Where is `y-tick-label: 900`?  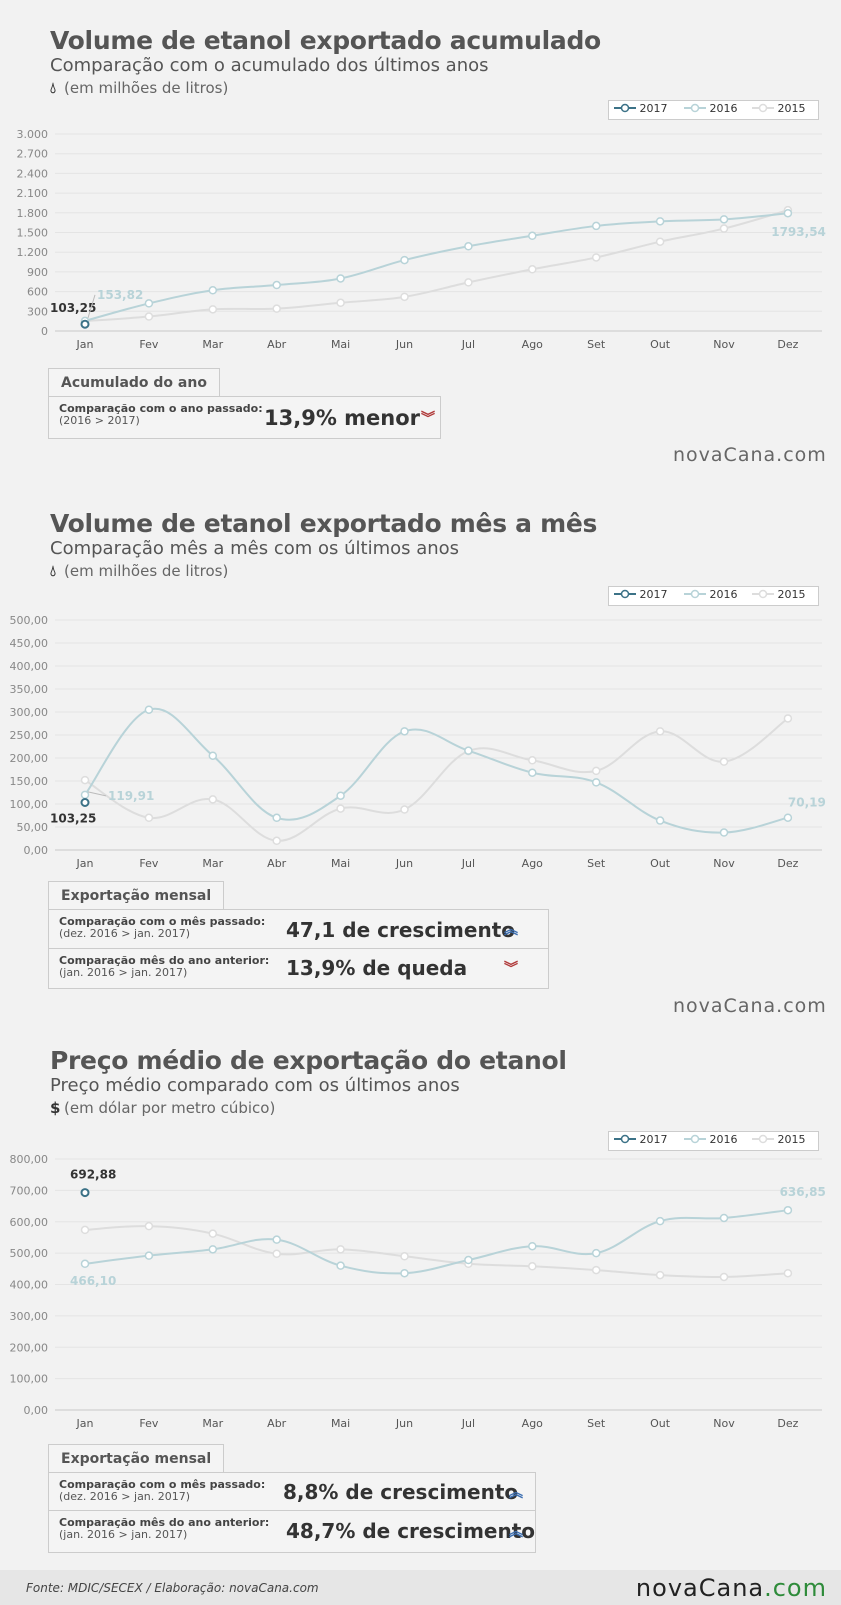
y-tick-label: 900 is located at coordinates (37, 272).